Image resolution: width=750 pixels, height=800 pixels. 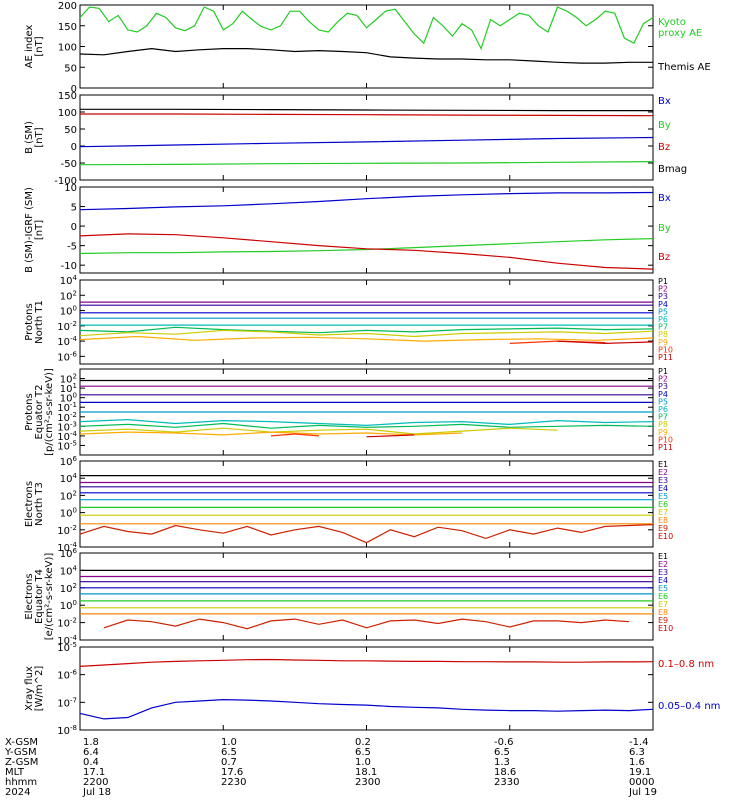 I want to click on panel-4-ytick-label-0: 104, so click(x=69, y=280).